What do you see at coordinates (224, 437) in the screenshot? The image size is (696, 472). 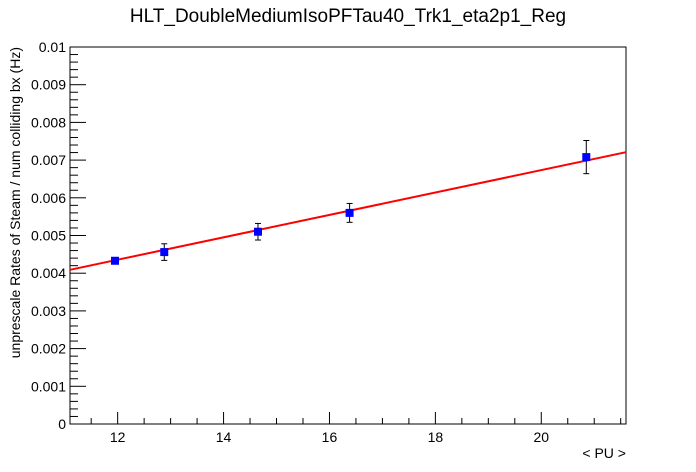 I see `x-tick-label: 14` at bounding box center [224, 437].